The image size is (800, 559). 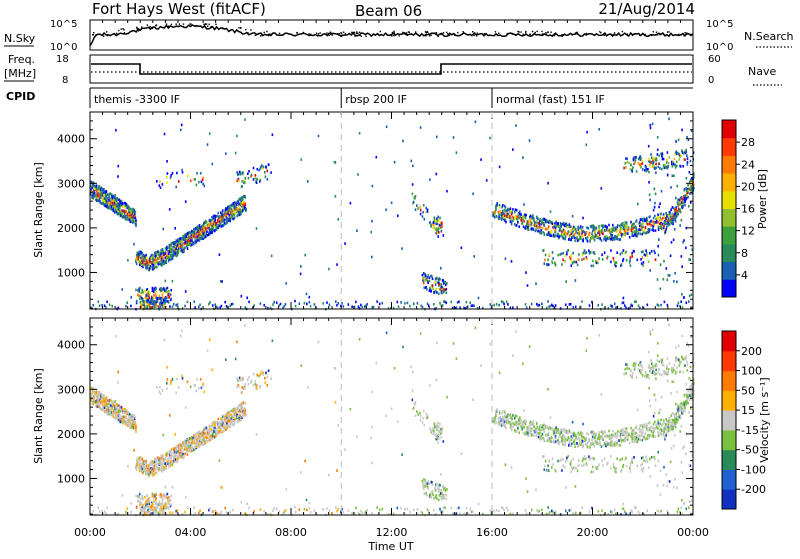 What do you see at coordinates (769, 36) in the screenshot?
I see `nsearch-label: N.Search` at bounding box center [769, 36].